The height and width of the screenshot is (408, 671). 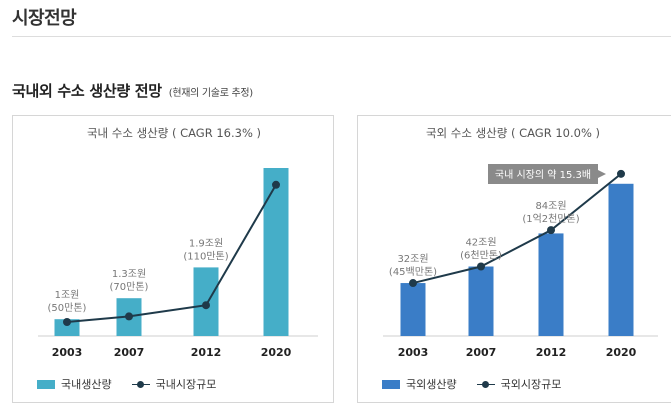 What do you see at coordinates (205, 256) in the screenshot?
I see `data-label-2012: (110만톤)` at bounding box center [205, 256].